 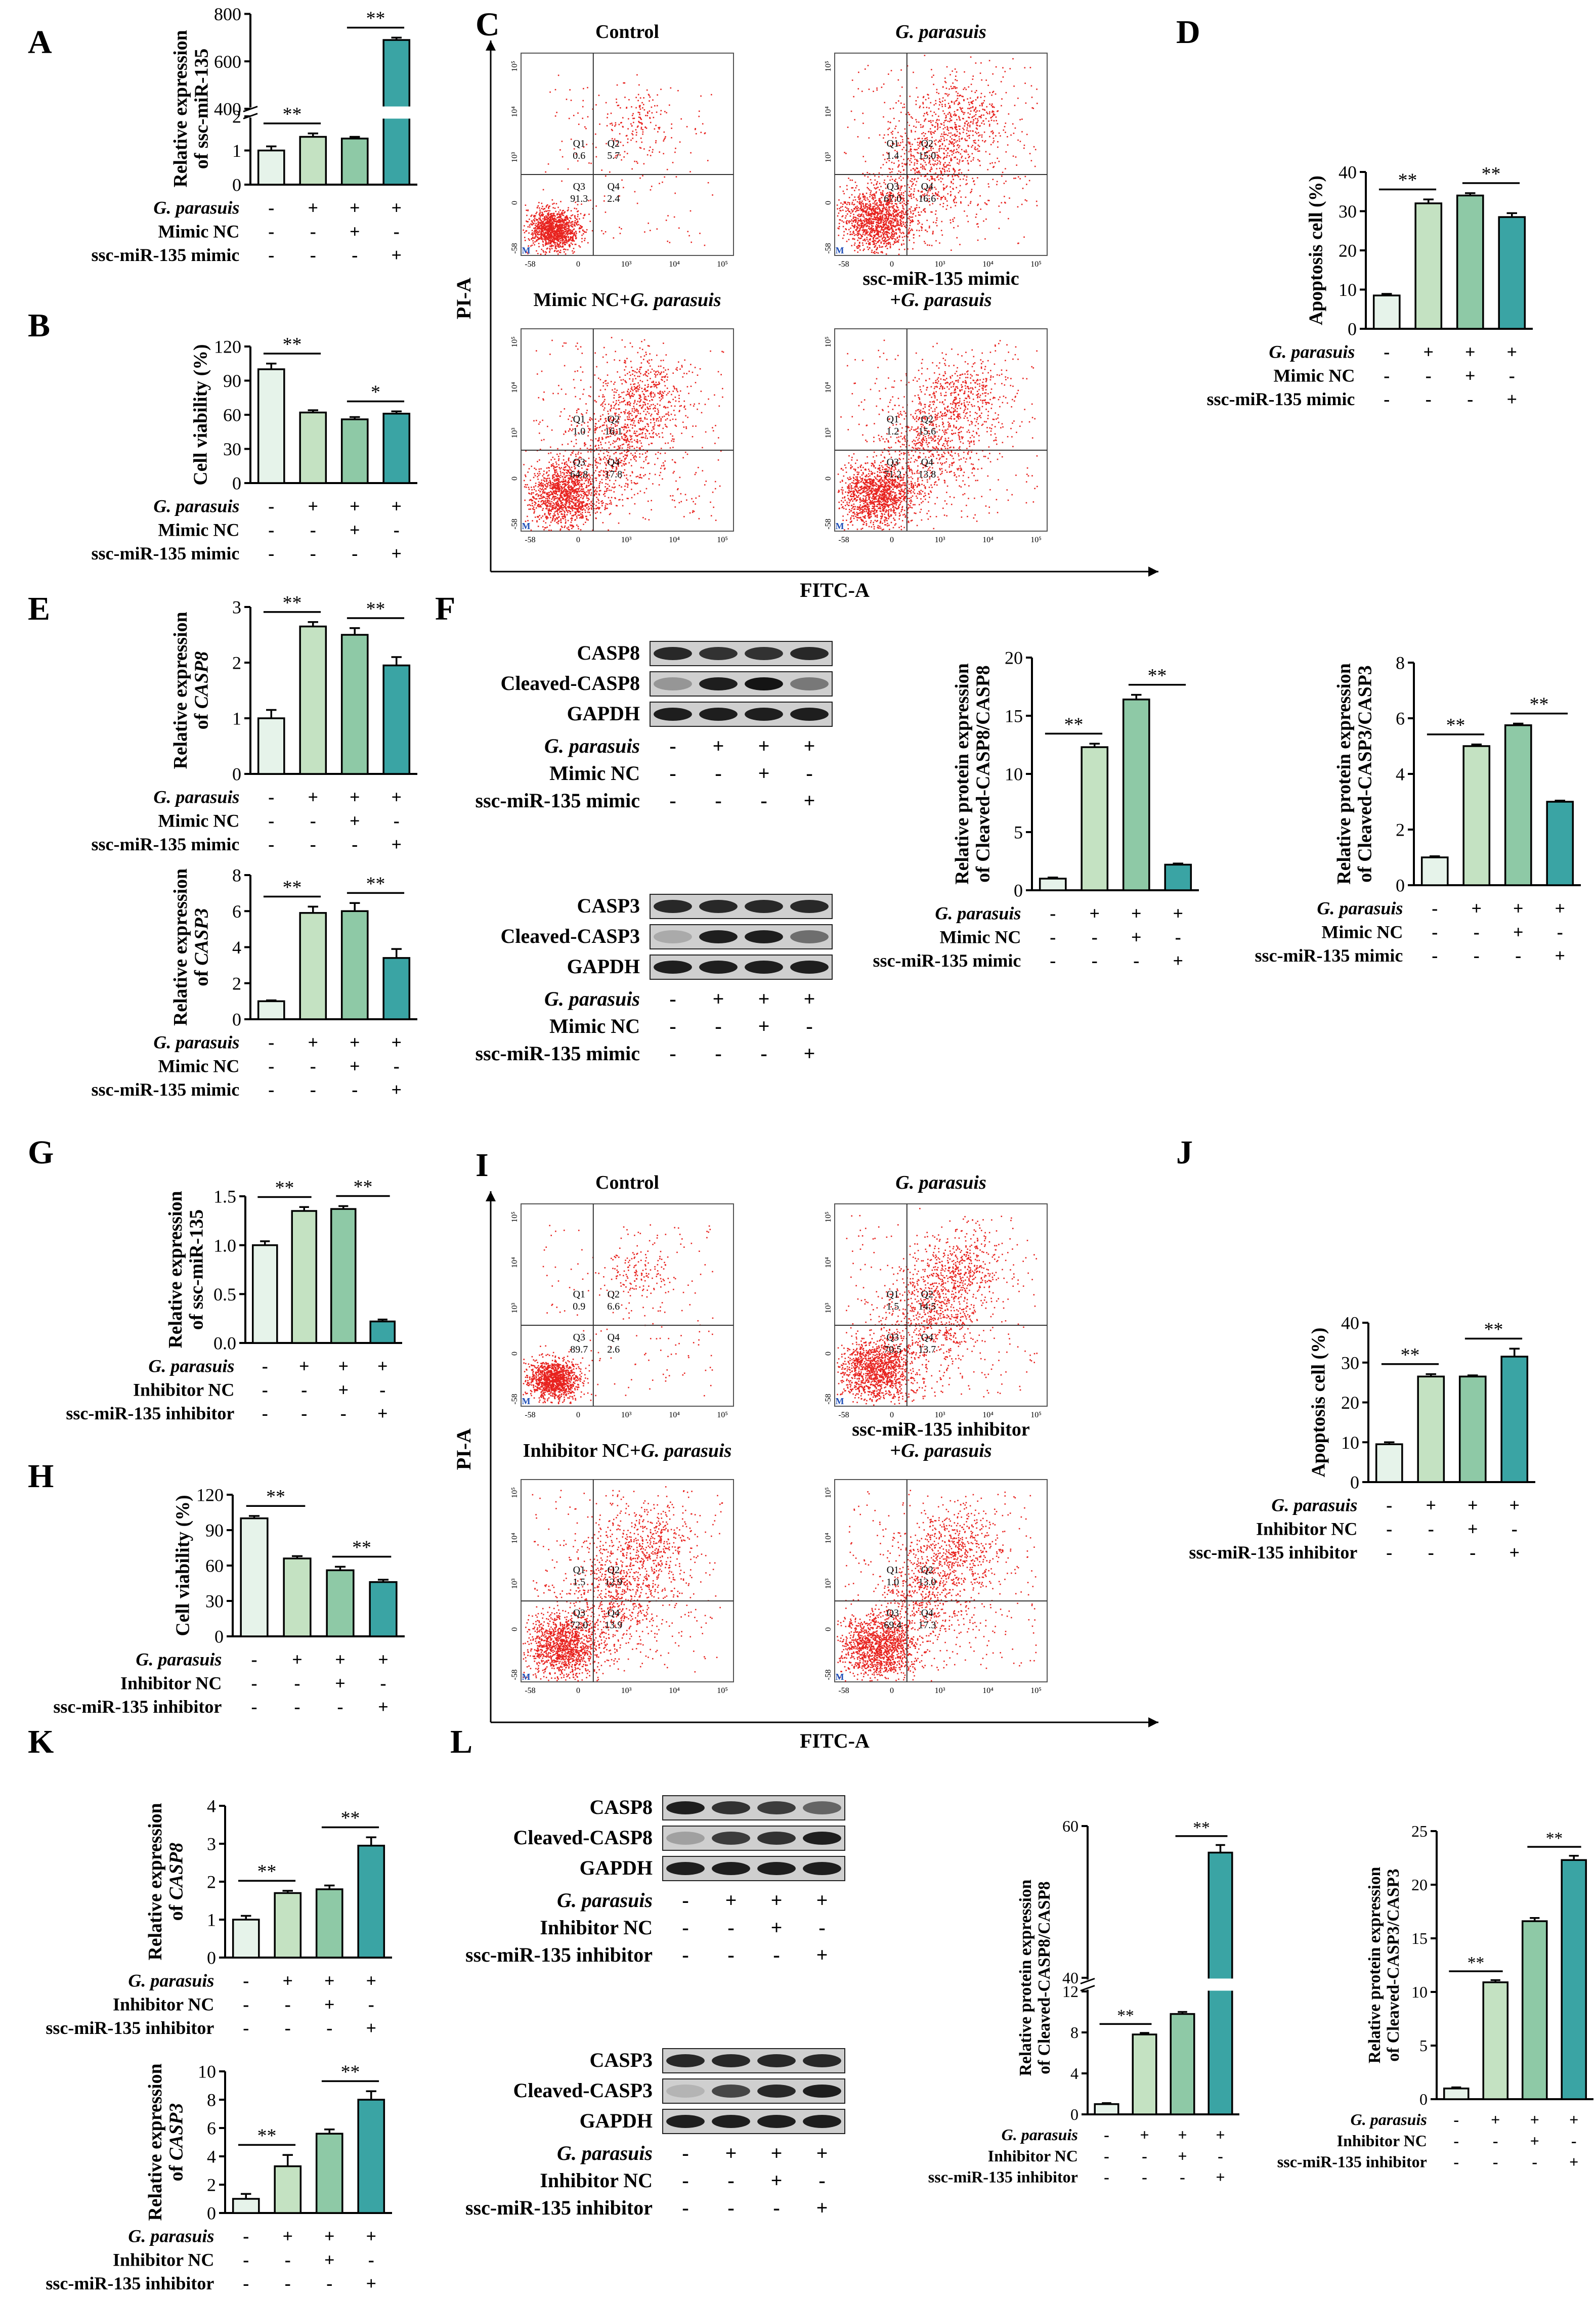 What do you see at coordinates (1419, 1992) in the screenshot?
I see `y-tick-label: 10` at bounding box center [1419, 1992].